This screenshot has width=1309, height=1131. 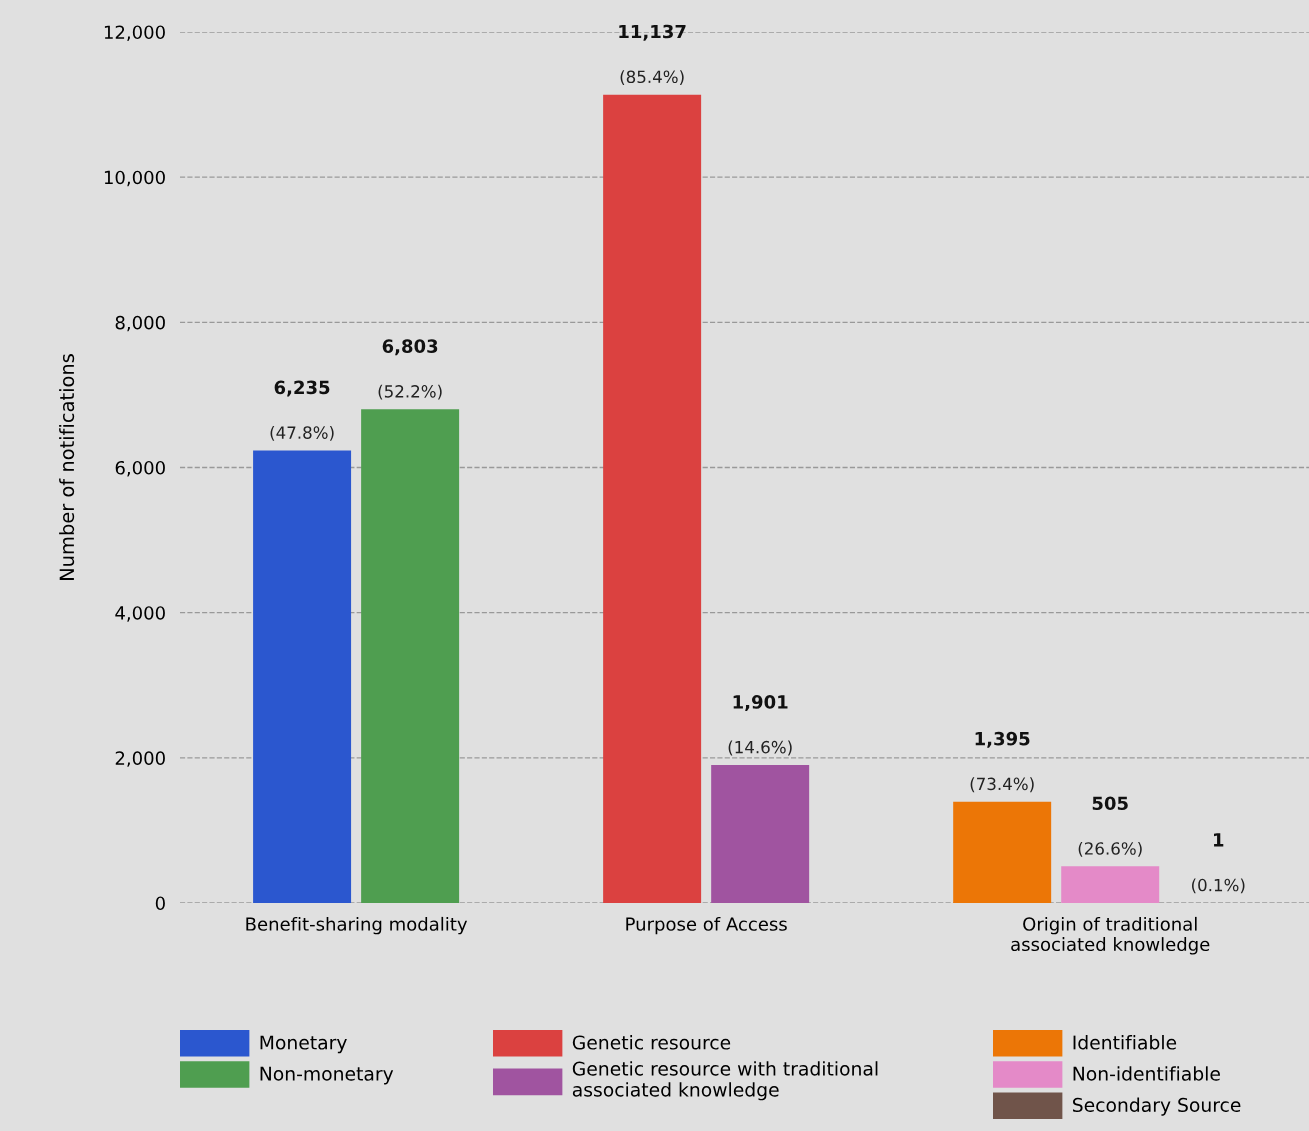 I want to click on text: 1,901 (14.6%), so click(x=760, y=725).